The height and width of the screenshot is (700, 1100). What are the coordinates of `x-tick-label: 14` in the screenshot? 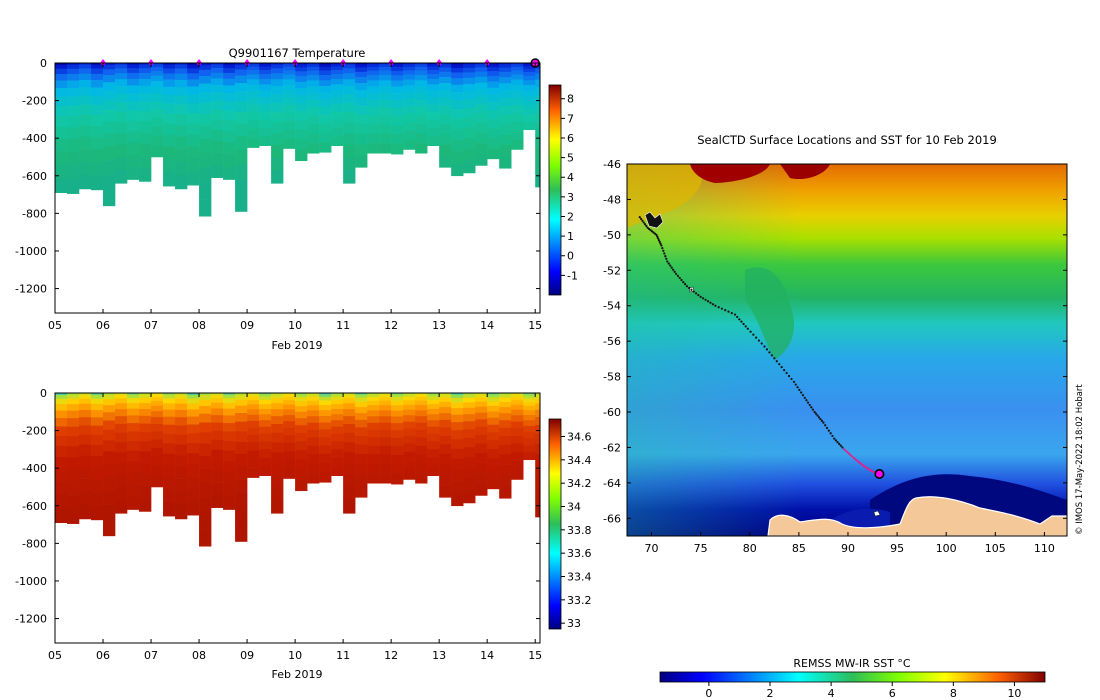 It's located at (487, 655).